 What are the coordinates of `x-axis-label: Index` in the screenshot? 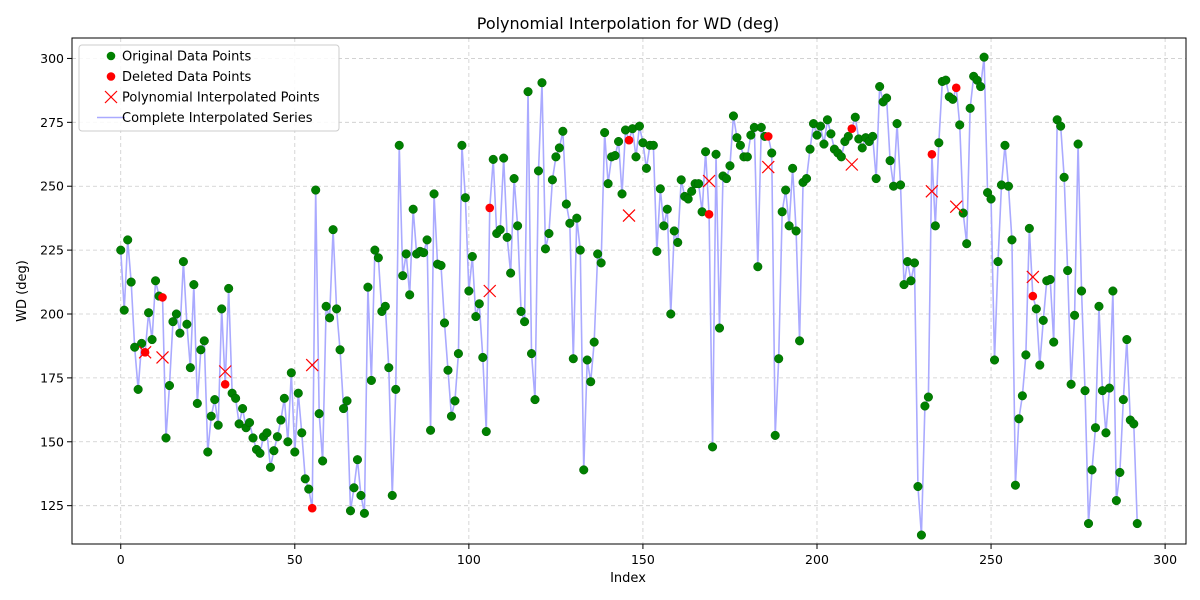 It's located at (628, 578).